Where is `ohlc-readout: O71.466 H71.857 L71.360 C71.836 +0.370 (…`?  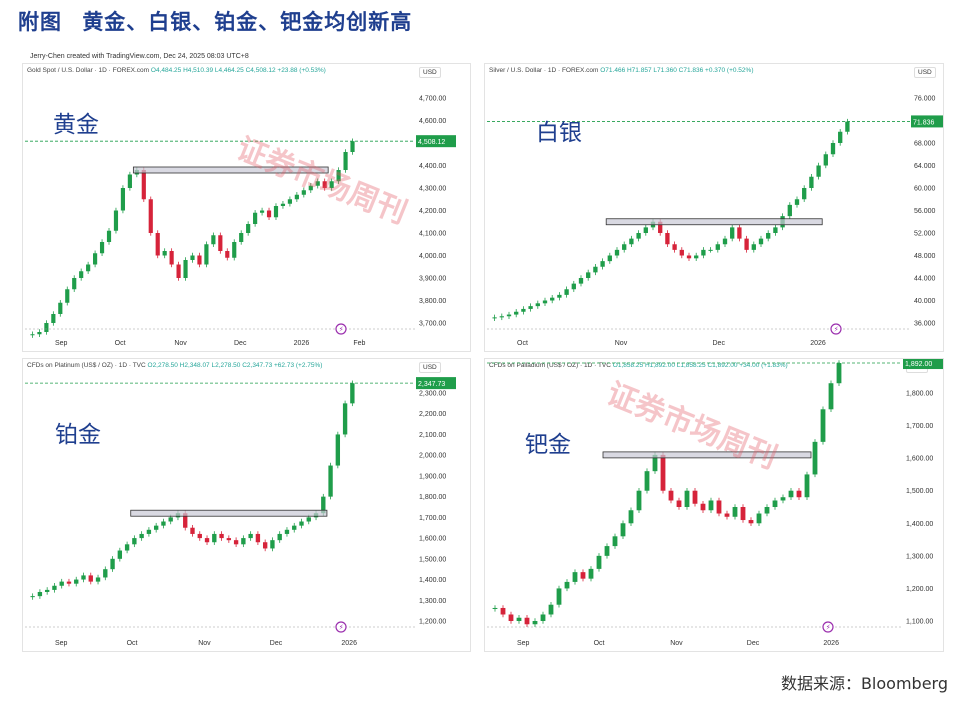 ohlc-readout: O71.466 H71.857 L71.360 C71.836 +0.370 (… is located at coordinates (677, 70).